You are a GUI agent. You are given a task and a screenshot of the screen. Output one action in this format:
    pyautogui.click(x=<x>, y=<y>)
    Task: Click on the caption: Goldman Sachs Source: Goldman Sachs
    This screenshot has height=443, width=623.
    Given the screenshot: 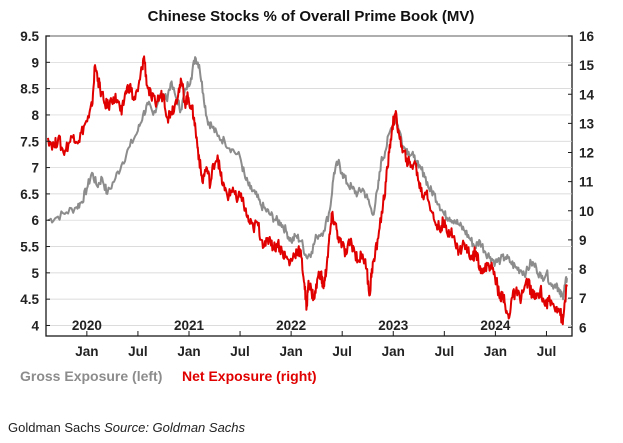 What is the action you would take?
    pyautogui.click(x=126, y=427)
    